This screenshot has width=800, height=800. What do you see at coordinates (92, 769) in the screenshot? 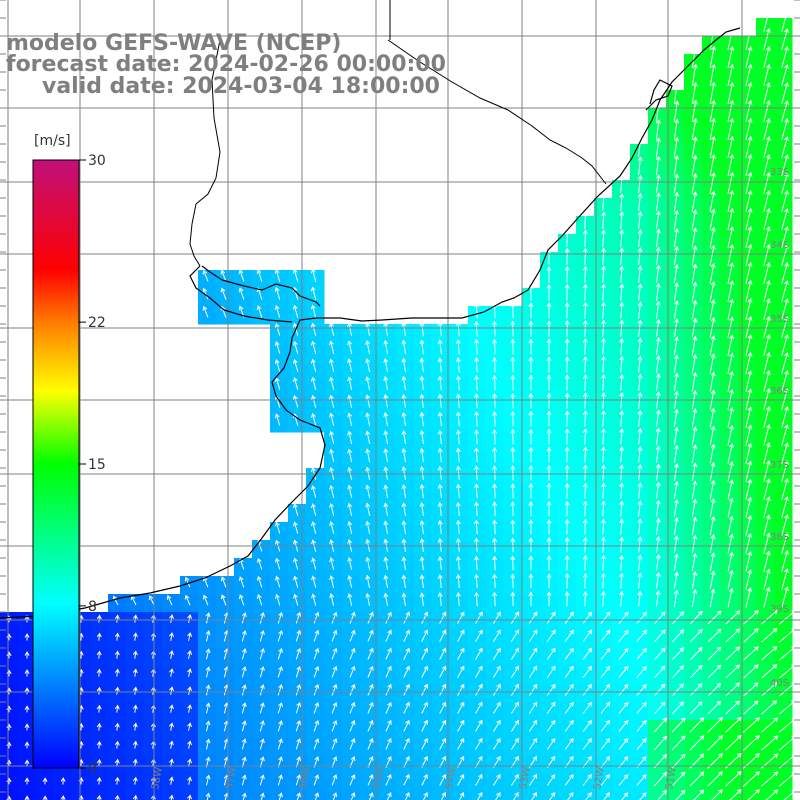
I see `colorbar-tick-label: 0` at bounding box center [92, 769].